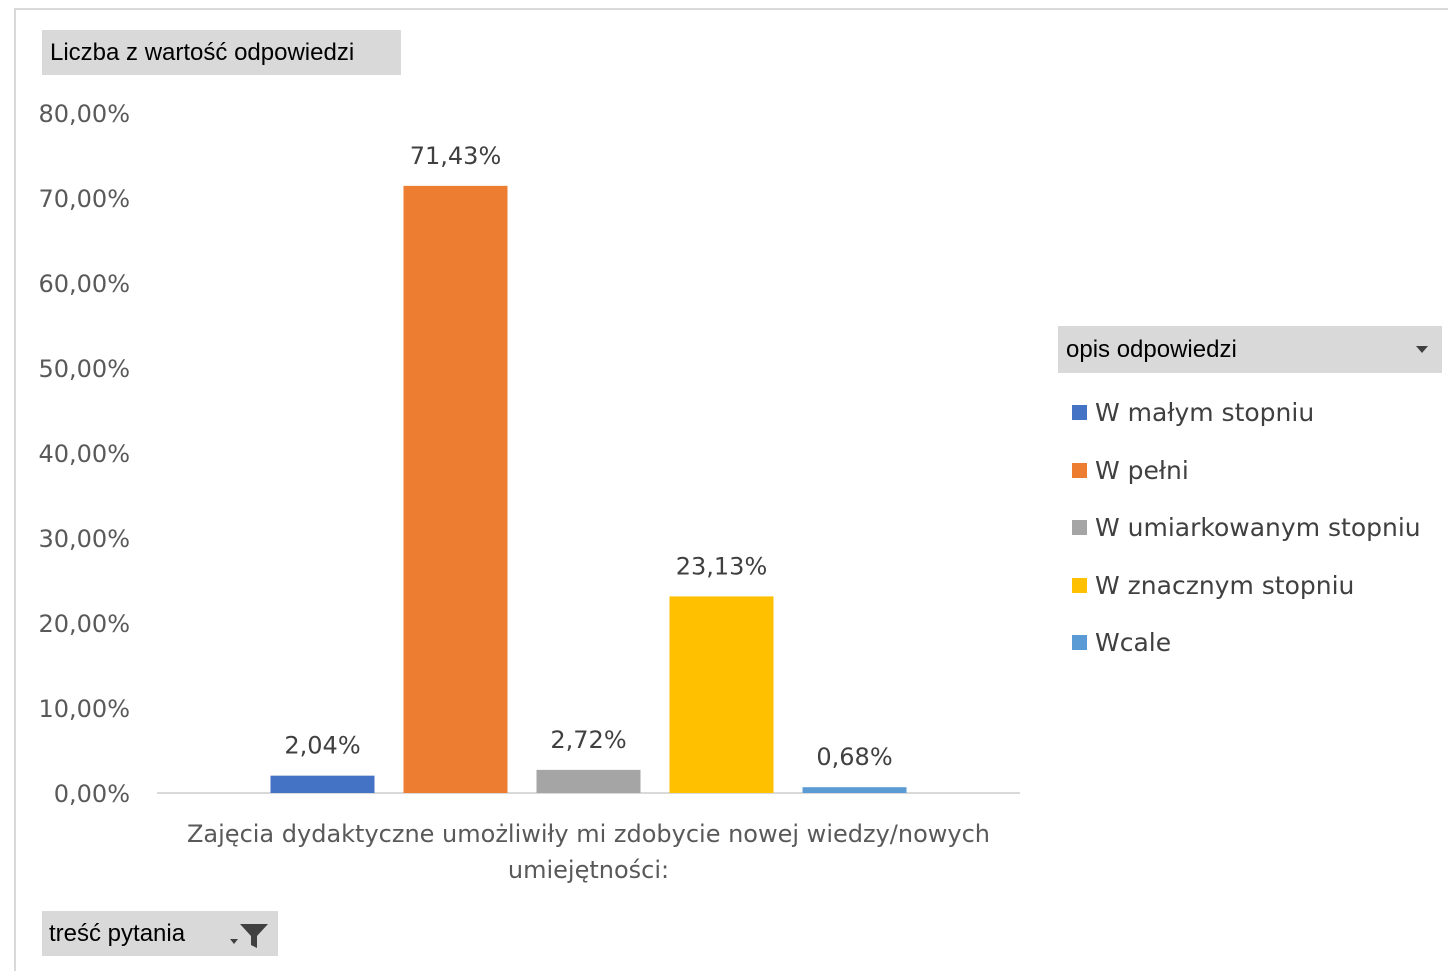 The height and width of the screenshot is (971, 1448). I want to click on filter-field-button: treść pytania, so click(160, 933).